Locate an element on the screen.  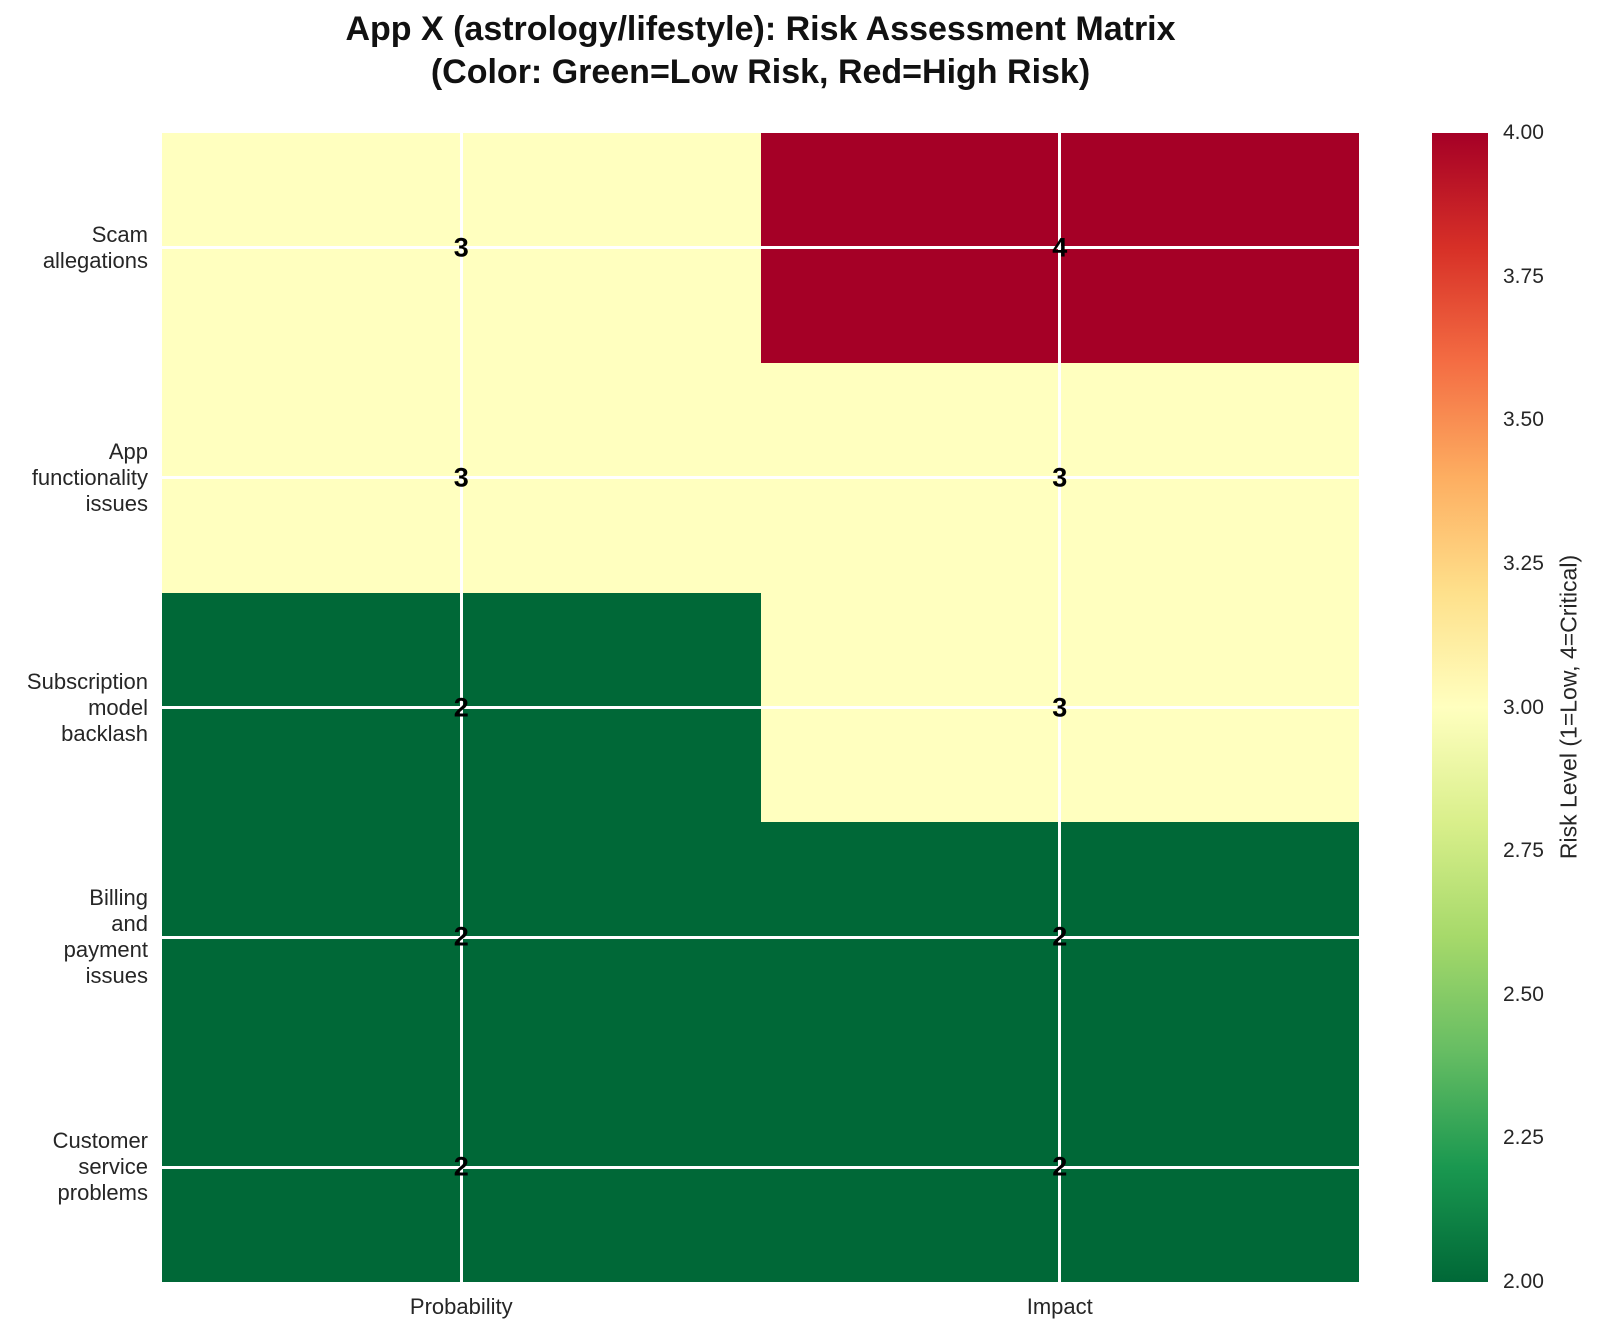
cell-annotation: 4 is located at coordinates (1060, 247).